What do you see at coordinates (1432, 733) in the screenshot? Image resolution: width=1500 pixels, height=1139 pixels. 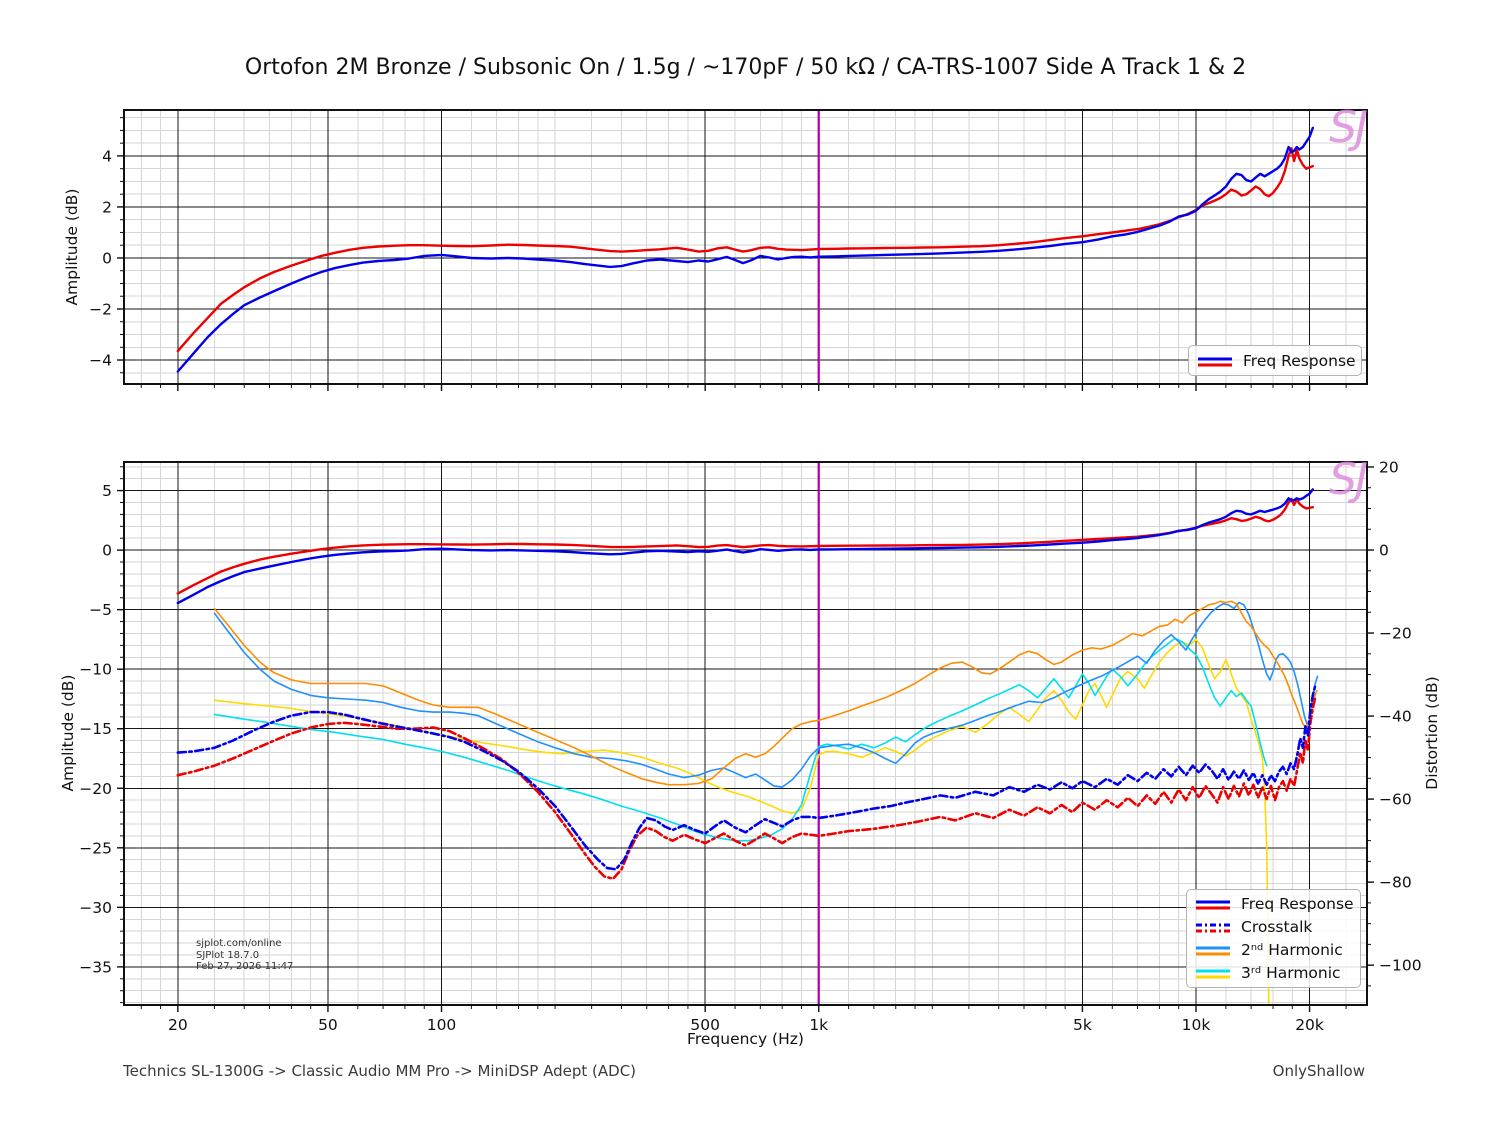 I see `right-y-axis-label: Distortion (dB)` at bounding box center [1432, 733].